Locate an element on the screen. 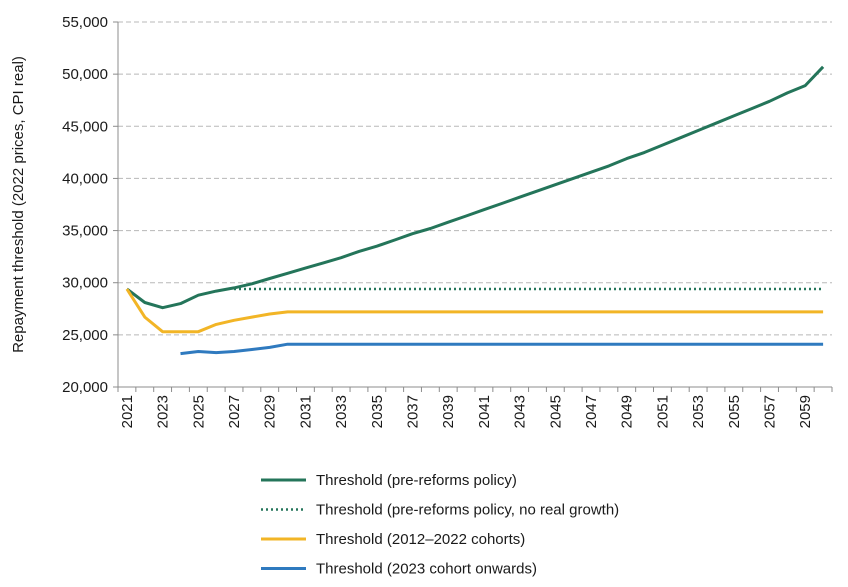 This screenshot has height=587, width=848. x-tick-label: 2039 is located at coordinates (448, 411).